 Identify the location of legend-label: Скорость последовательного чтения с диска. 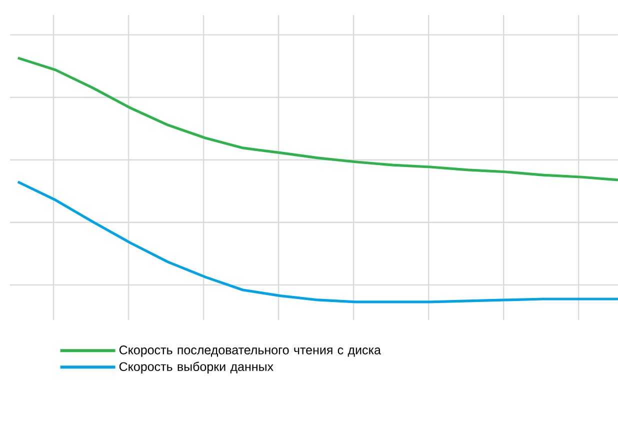
(250, 351).